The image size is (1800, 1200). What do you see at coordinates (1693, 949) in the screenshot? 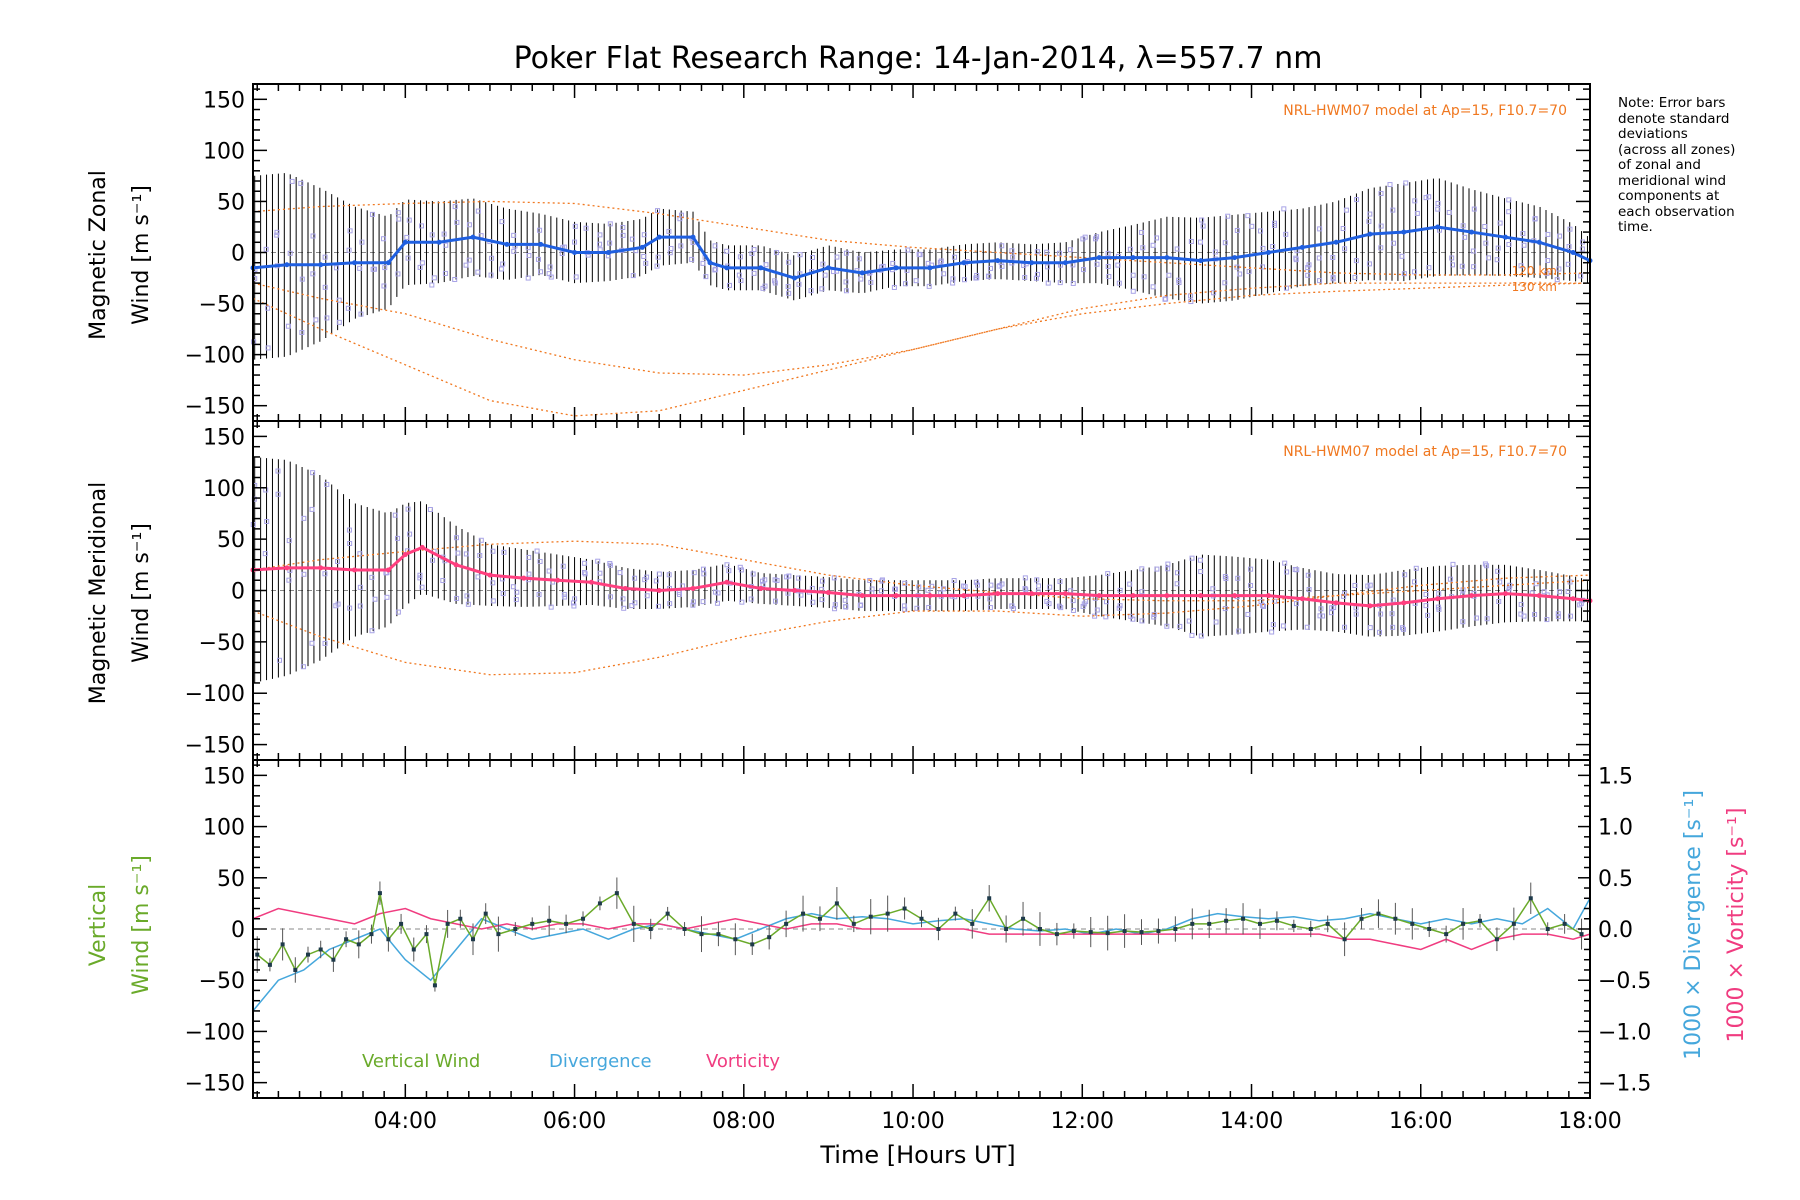
I see `divergence-axis-word: 1000 × Divergence` at bounding box center [1693, 949].